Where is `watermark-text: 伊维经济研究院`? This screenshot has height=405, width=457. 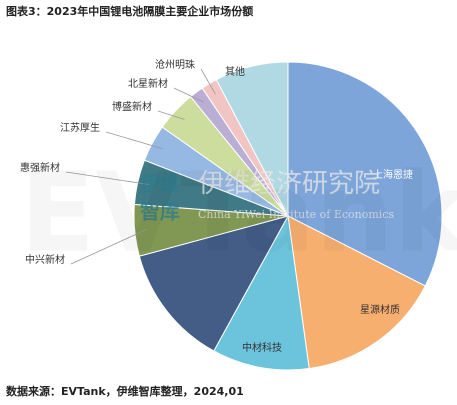
watermark-text: 伊维经济研究院 is located at coordinates (289, 184).